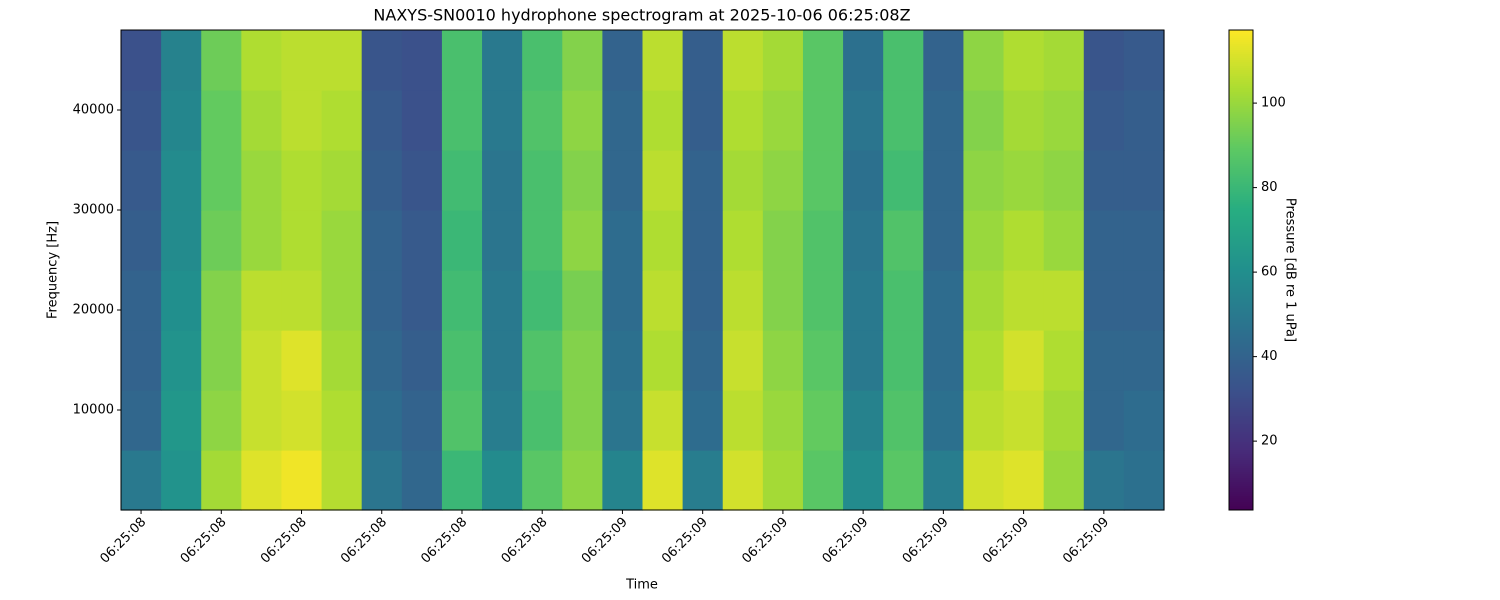  Describe the element at coordinates (1269, 272) in the screenshot. I see `colorbar-tick-label: 60` at that location.